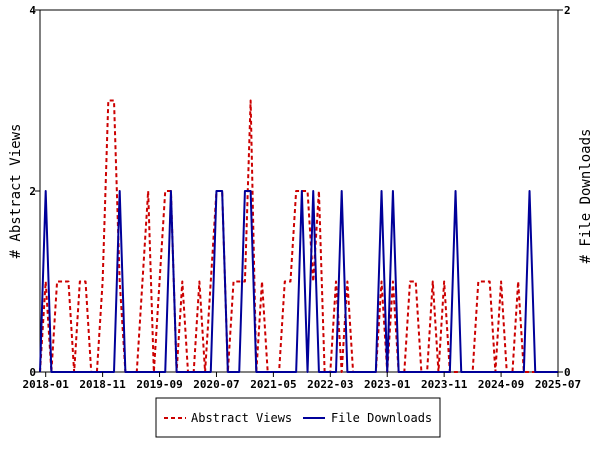 The height and width of the screenshot is (450, 600). Describe the element at coordinates (558, 384) in the screenshot. I see `x-tick-label: 2025-07` at that location.